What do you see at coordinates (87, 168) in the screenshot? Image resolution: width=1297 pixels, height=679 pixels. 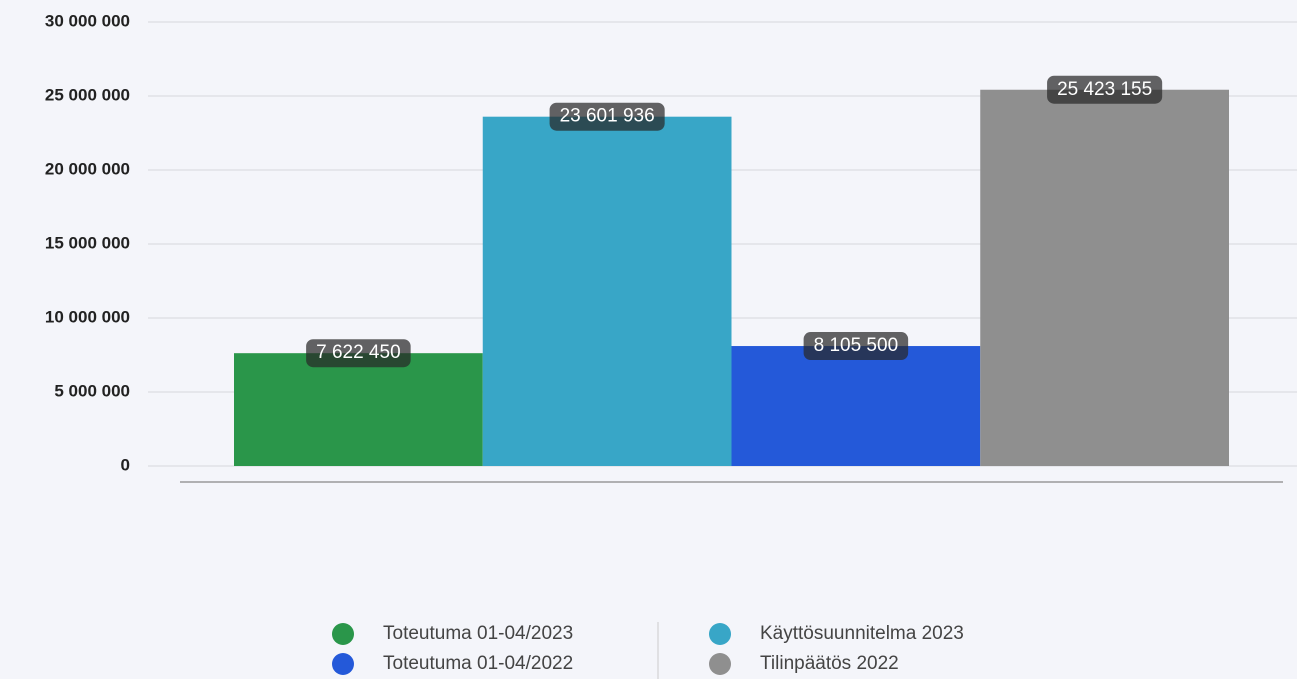 I see `y-tick-label: 20 000 000` at bounding box center [87, 168].